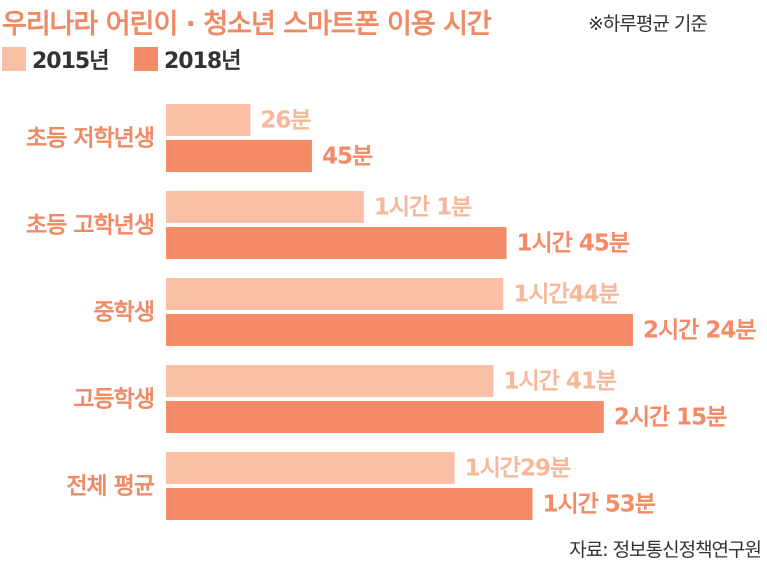 The height and width of the screenshot is (566, 767). I want to click on value-label-2018: 2시간 24분, so click(699, 331).